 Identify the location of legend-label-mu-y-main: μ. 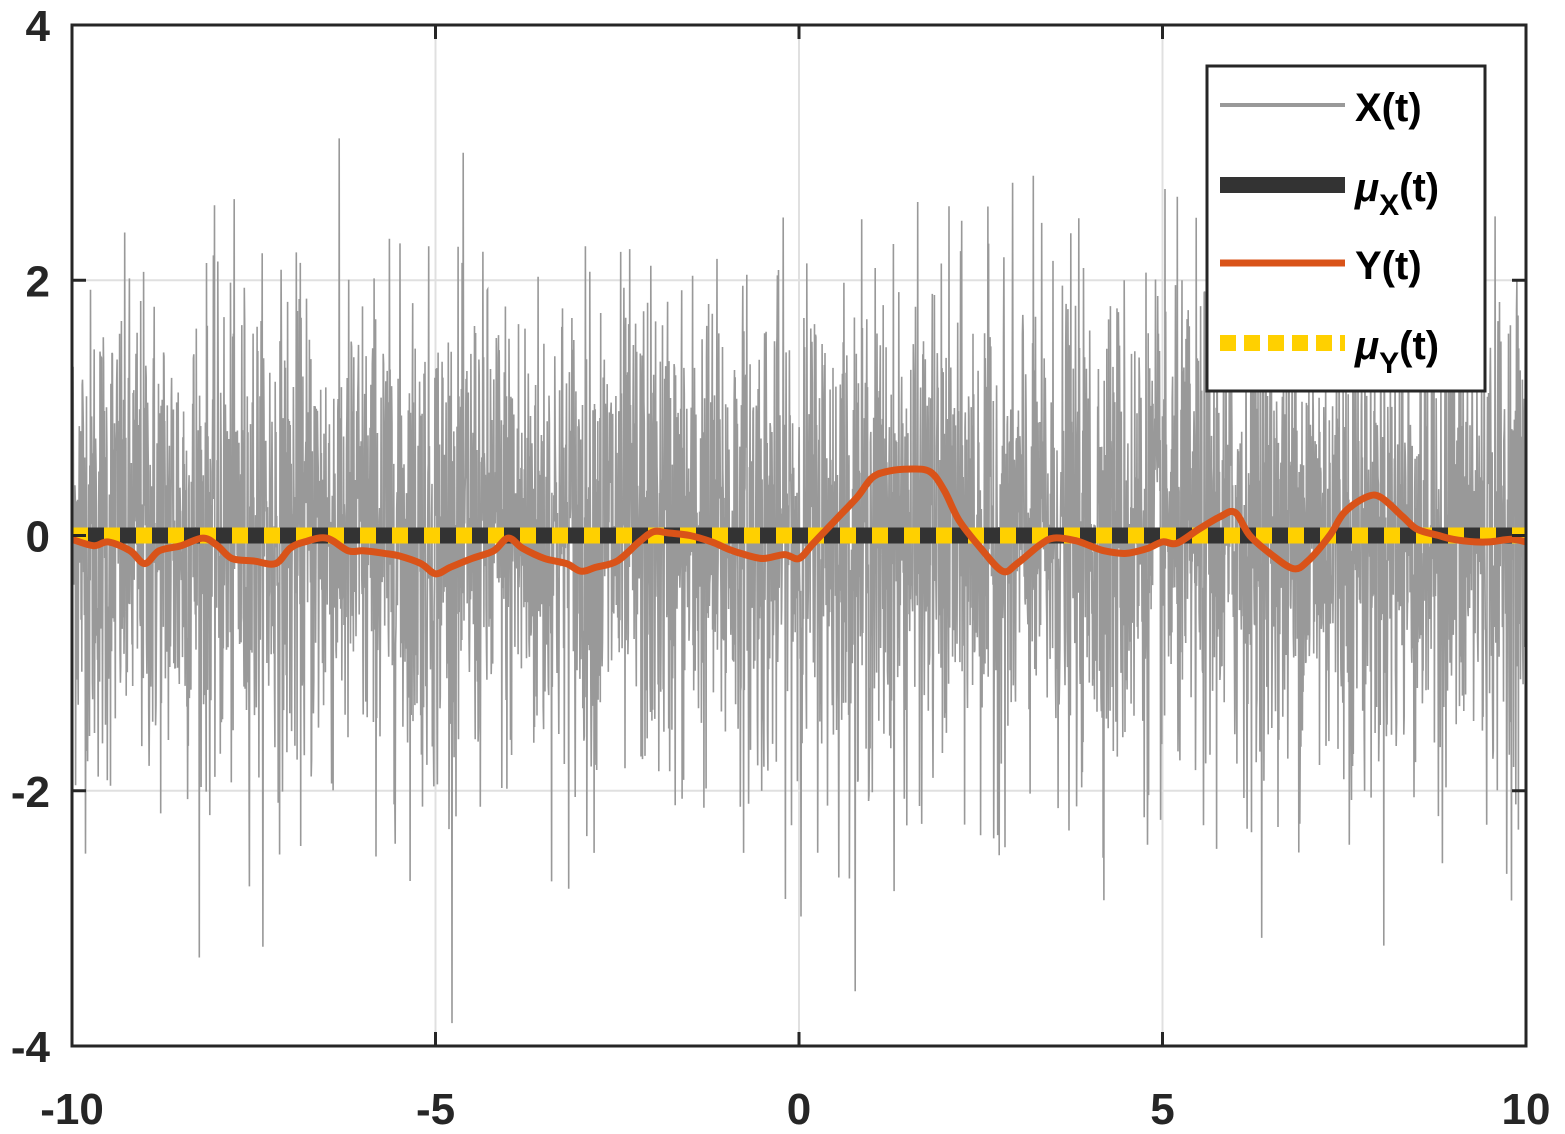
(1366, 346).